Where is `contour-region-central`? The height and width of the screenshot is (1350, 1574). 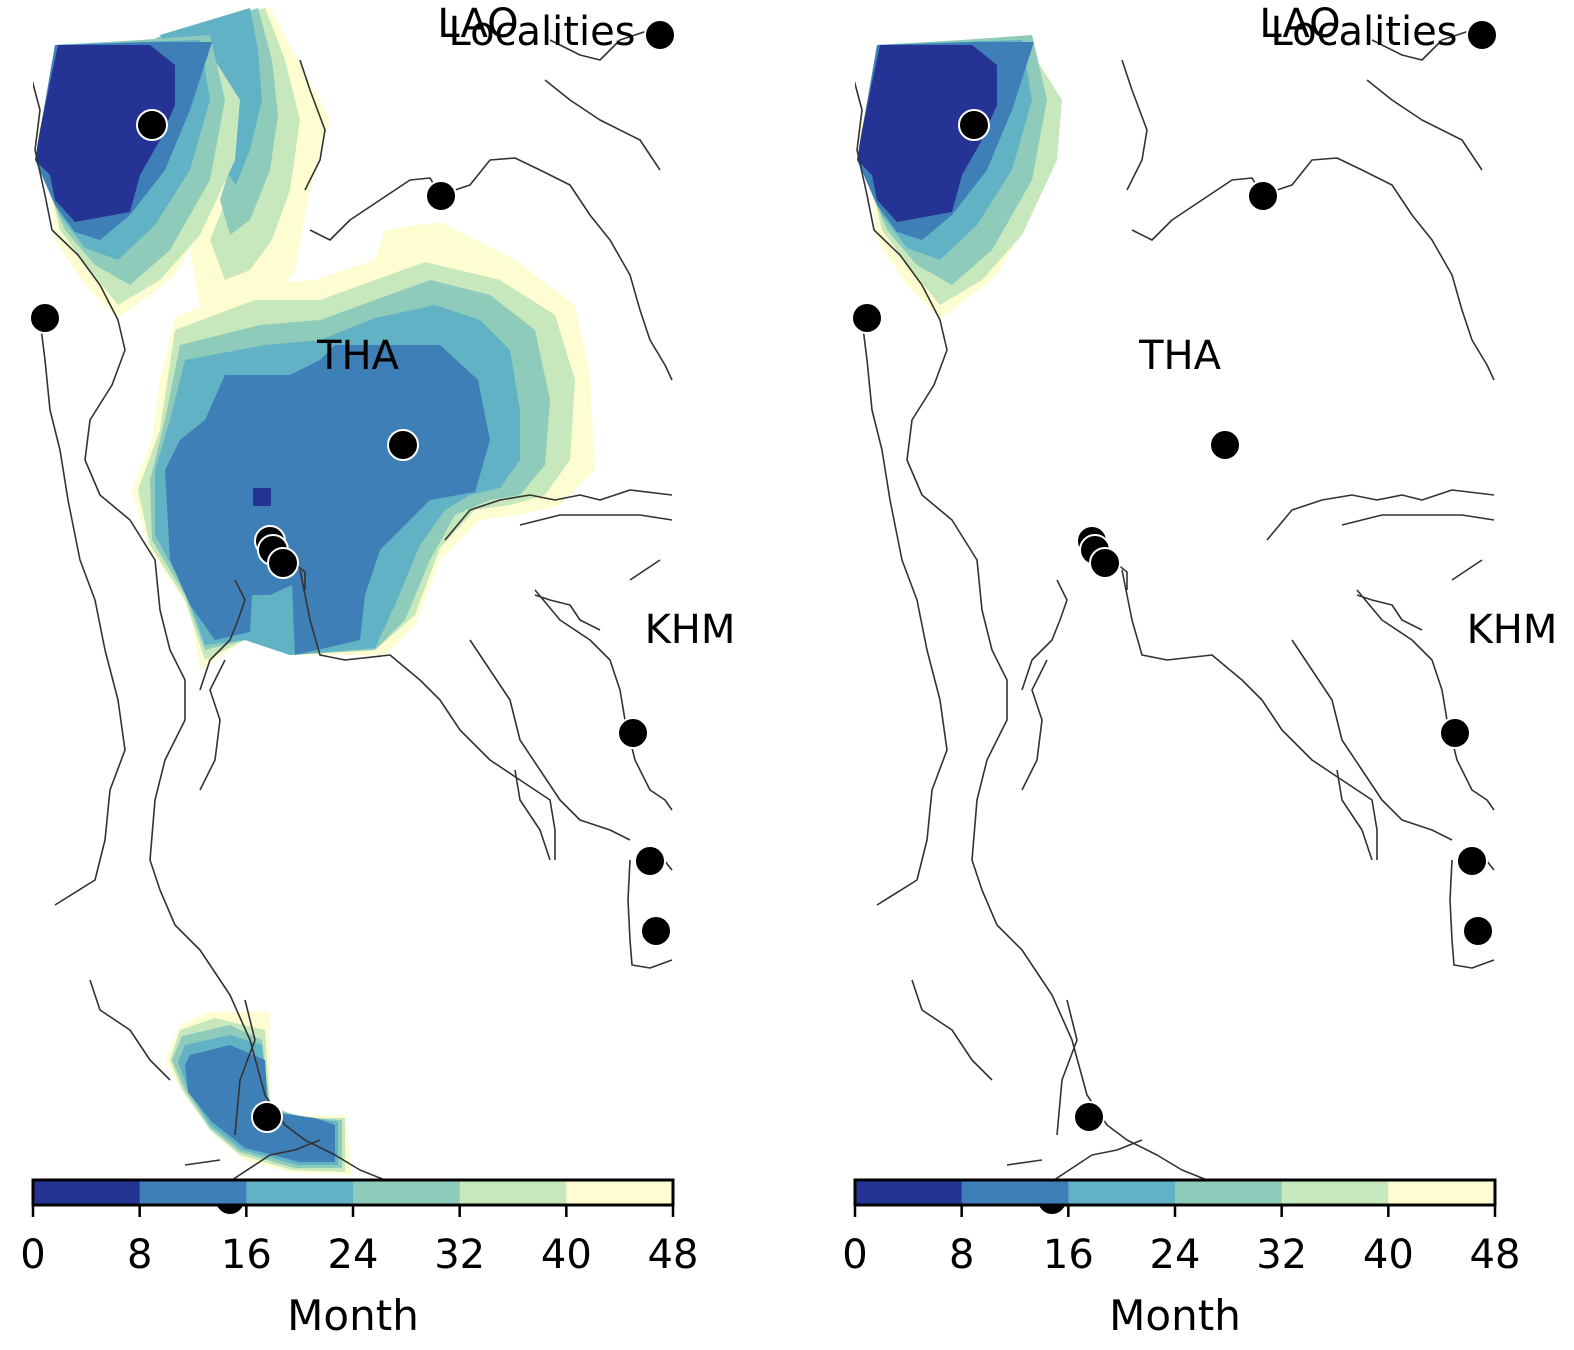 contour-region-central is located at coordinates (363, 446).